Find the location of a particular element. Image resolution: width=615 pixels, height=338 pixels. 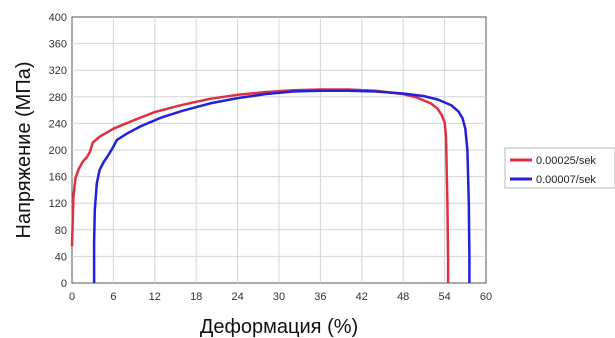

y-tick-label: 400 is located at coordinates (58, 18).